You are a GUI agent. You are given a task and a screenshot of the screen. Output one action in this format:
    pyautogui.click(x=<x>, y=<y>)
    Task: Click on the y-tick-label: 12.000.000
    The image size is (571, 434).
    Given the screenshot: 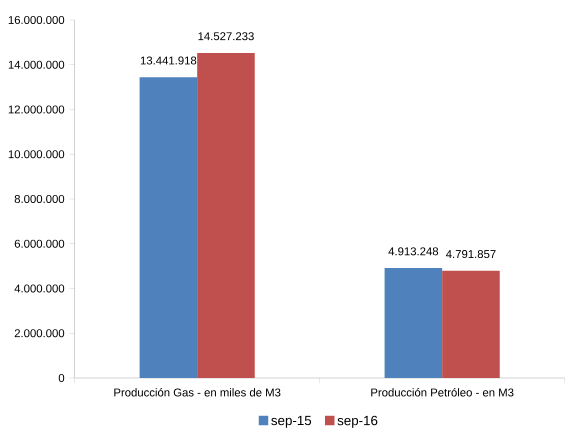 What is the action you would take?
    pyautogui.click(x=36, y=109)
    